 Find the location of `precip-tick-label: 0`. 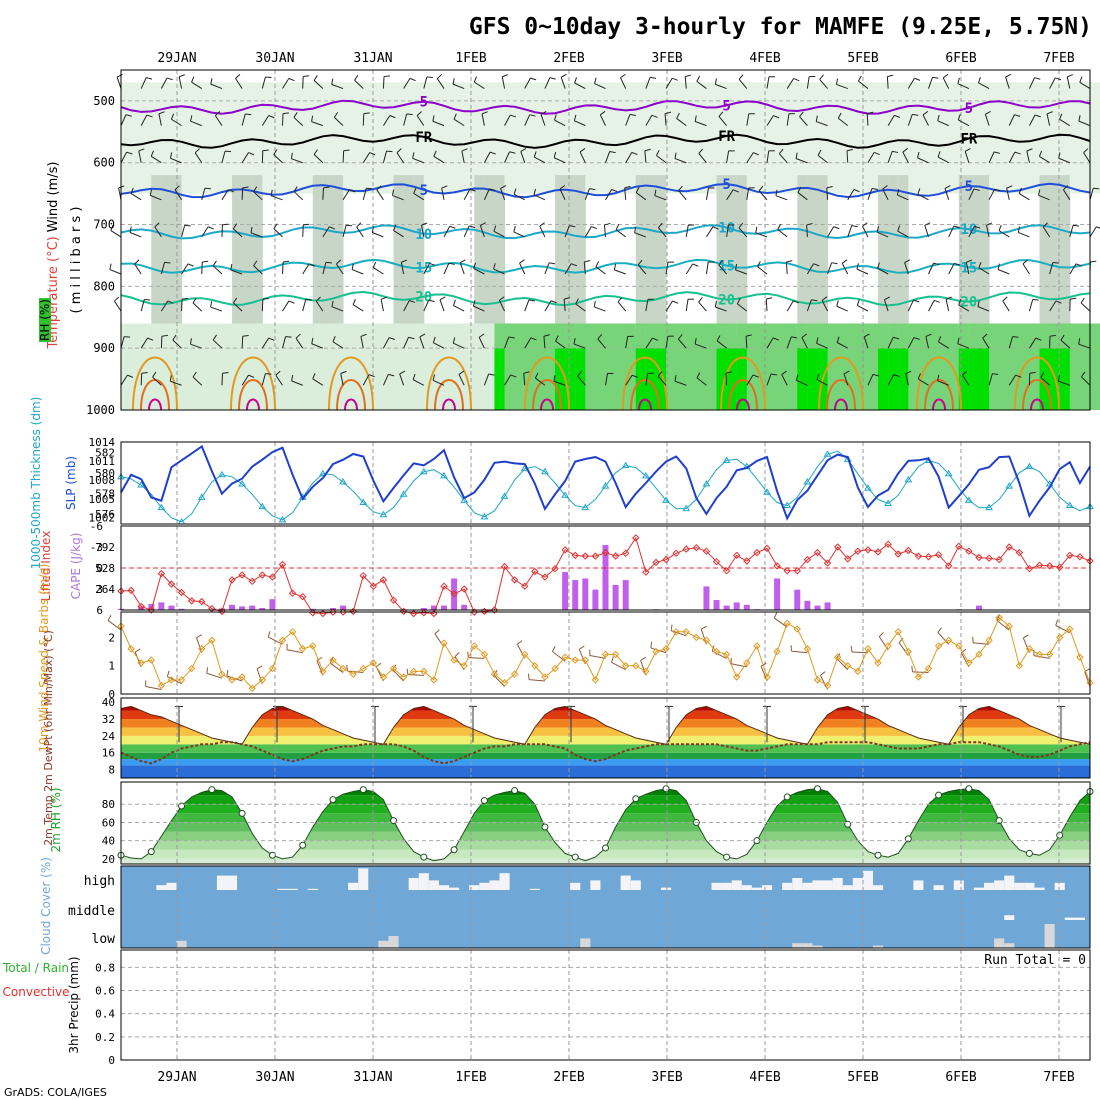

precip-tick-label: 0 is located at coordinates (111, 1060).